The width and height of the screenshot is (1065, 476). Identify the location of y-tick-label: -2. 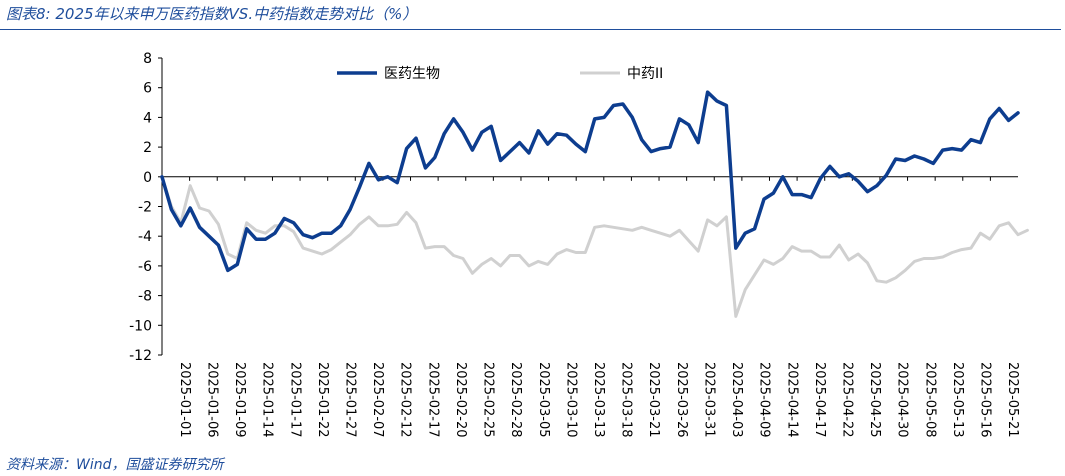
(145, 208).